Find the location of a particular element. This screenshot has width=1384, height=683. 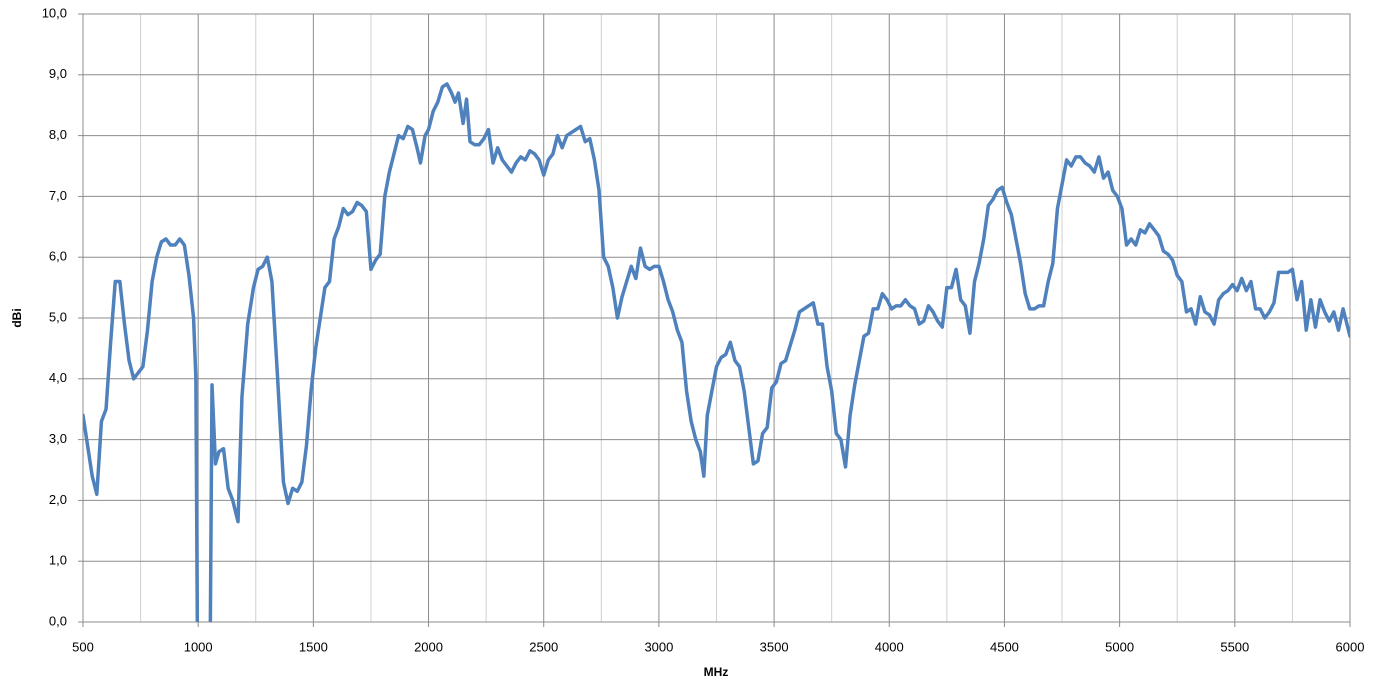

x-axis-label: MHz is located at coordinates (716, 672).